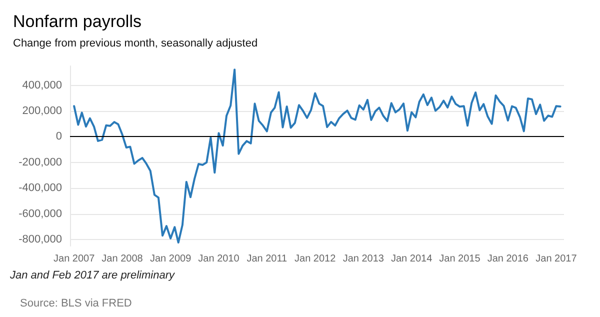  I want to click on x-tick-label: Jan 2011, so click(267, 259).